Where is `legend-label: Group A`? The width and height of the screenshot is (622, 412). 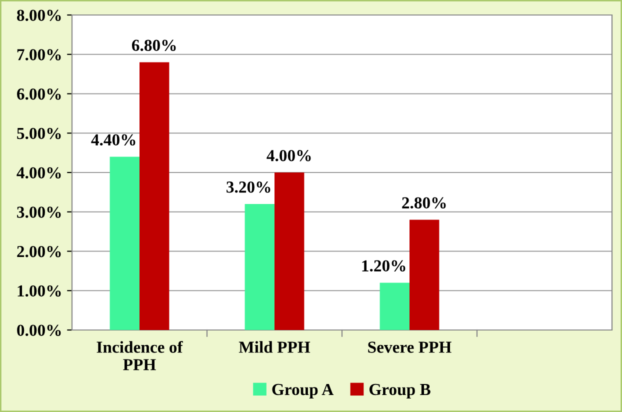 legend-label: Group A is located at coordinates (303, 391).